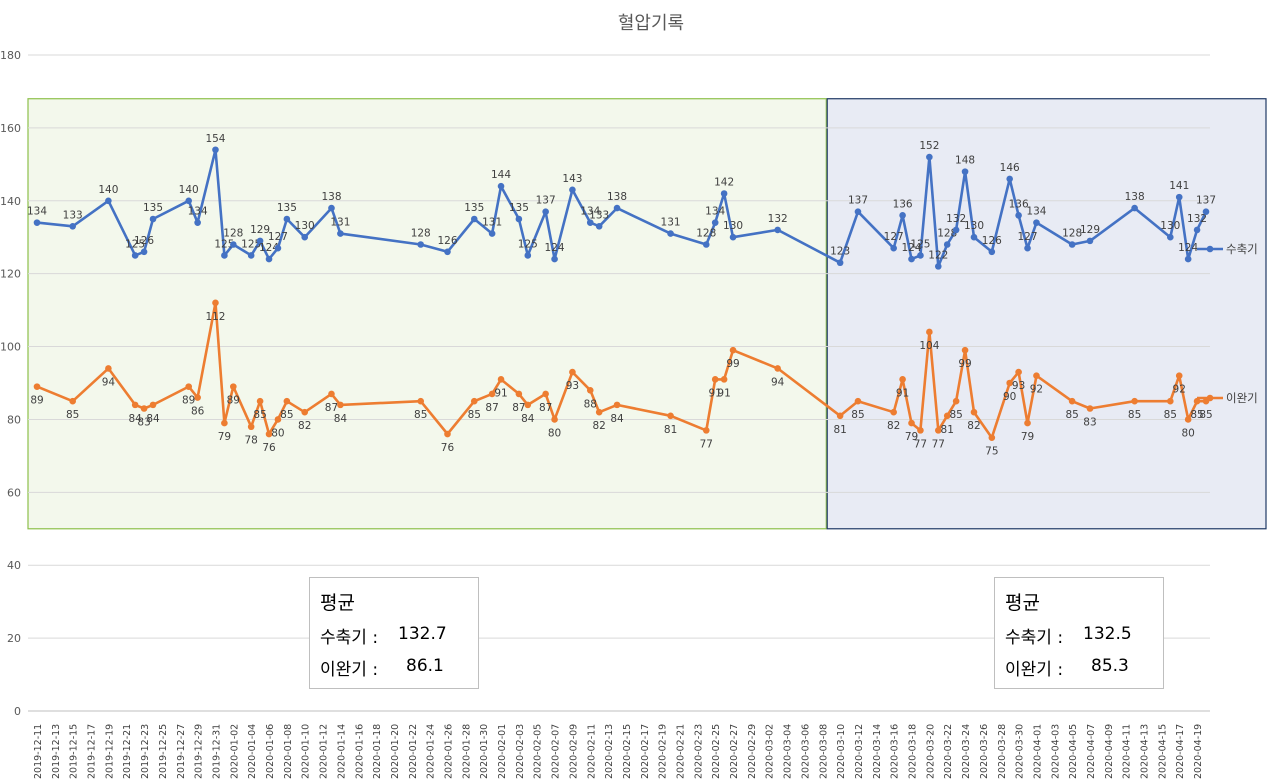  Describe the element at coordinates (1187, 433) in the screenshot. I see `data-label: 80` at that location.